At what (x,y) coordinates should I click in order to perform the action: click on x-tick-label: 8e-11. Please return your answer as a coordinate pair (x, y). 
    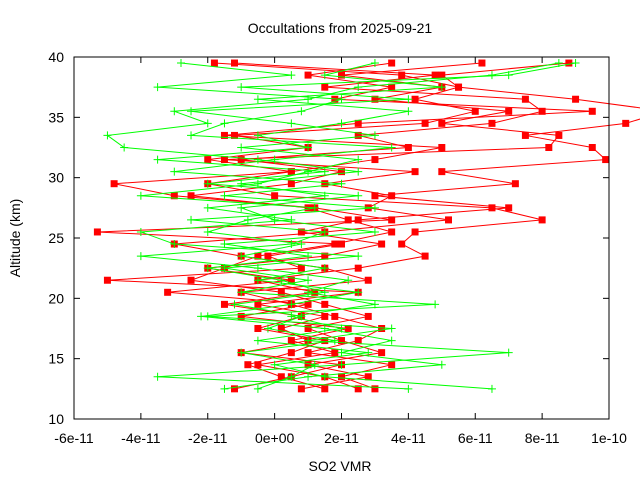
    Looking at the image, I should click on (542, 438).